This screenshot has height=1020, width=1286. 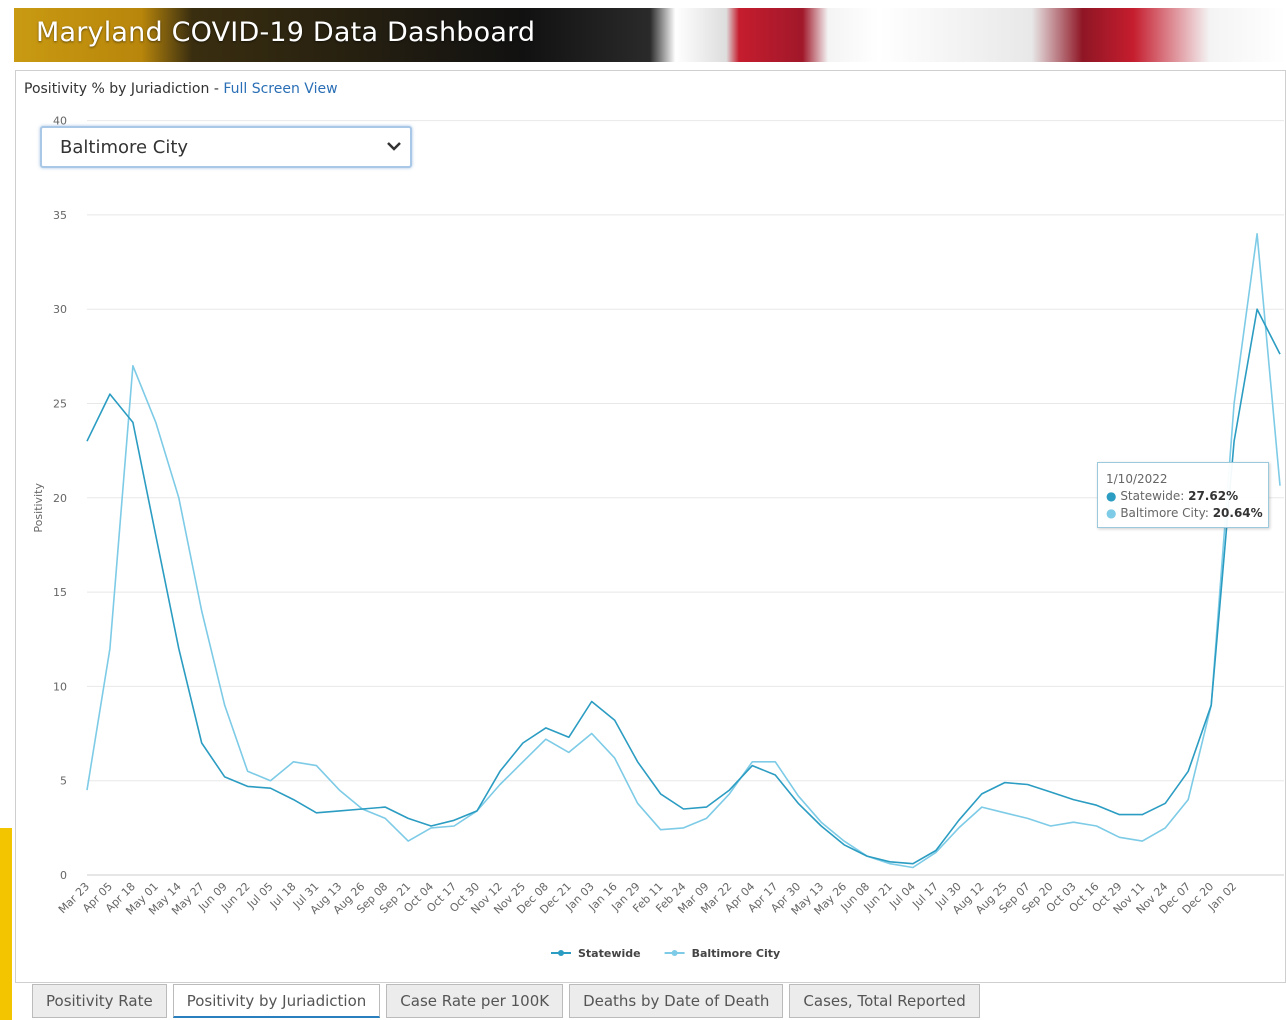 I want to click on dropdown-value: Baltimore City, so click(x=124, y=147).